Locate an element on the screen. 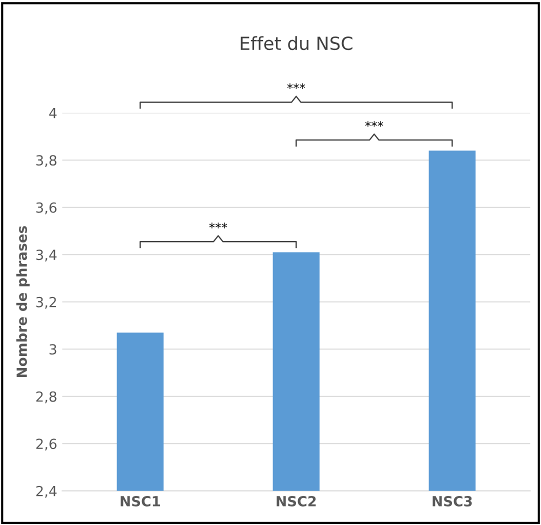 This screenshot has height=525, width=541. y-tick-label: 3,6 is located at coordinates (46, 208).